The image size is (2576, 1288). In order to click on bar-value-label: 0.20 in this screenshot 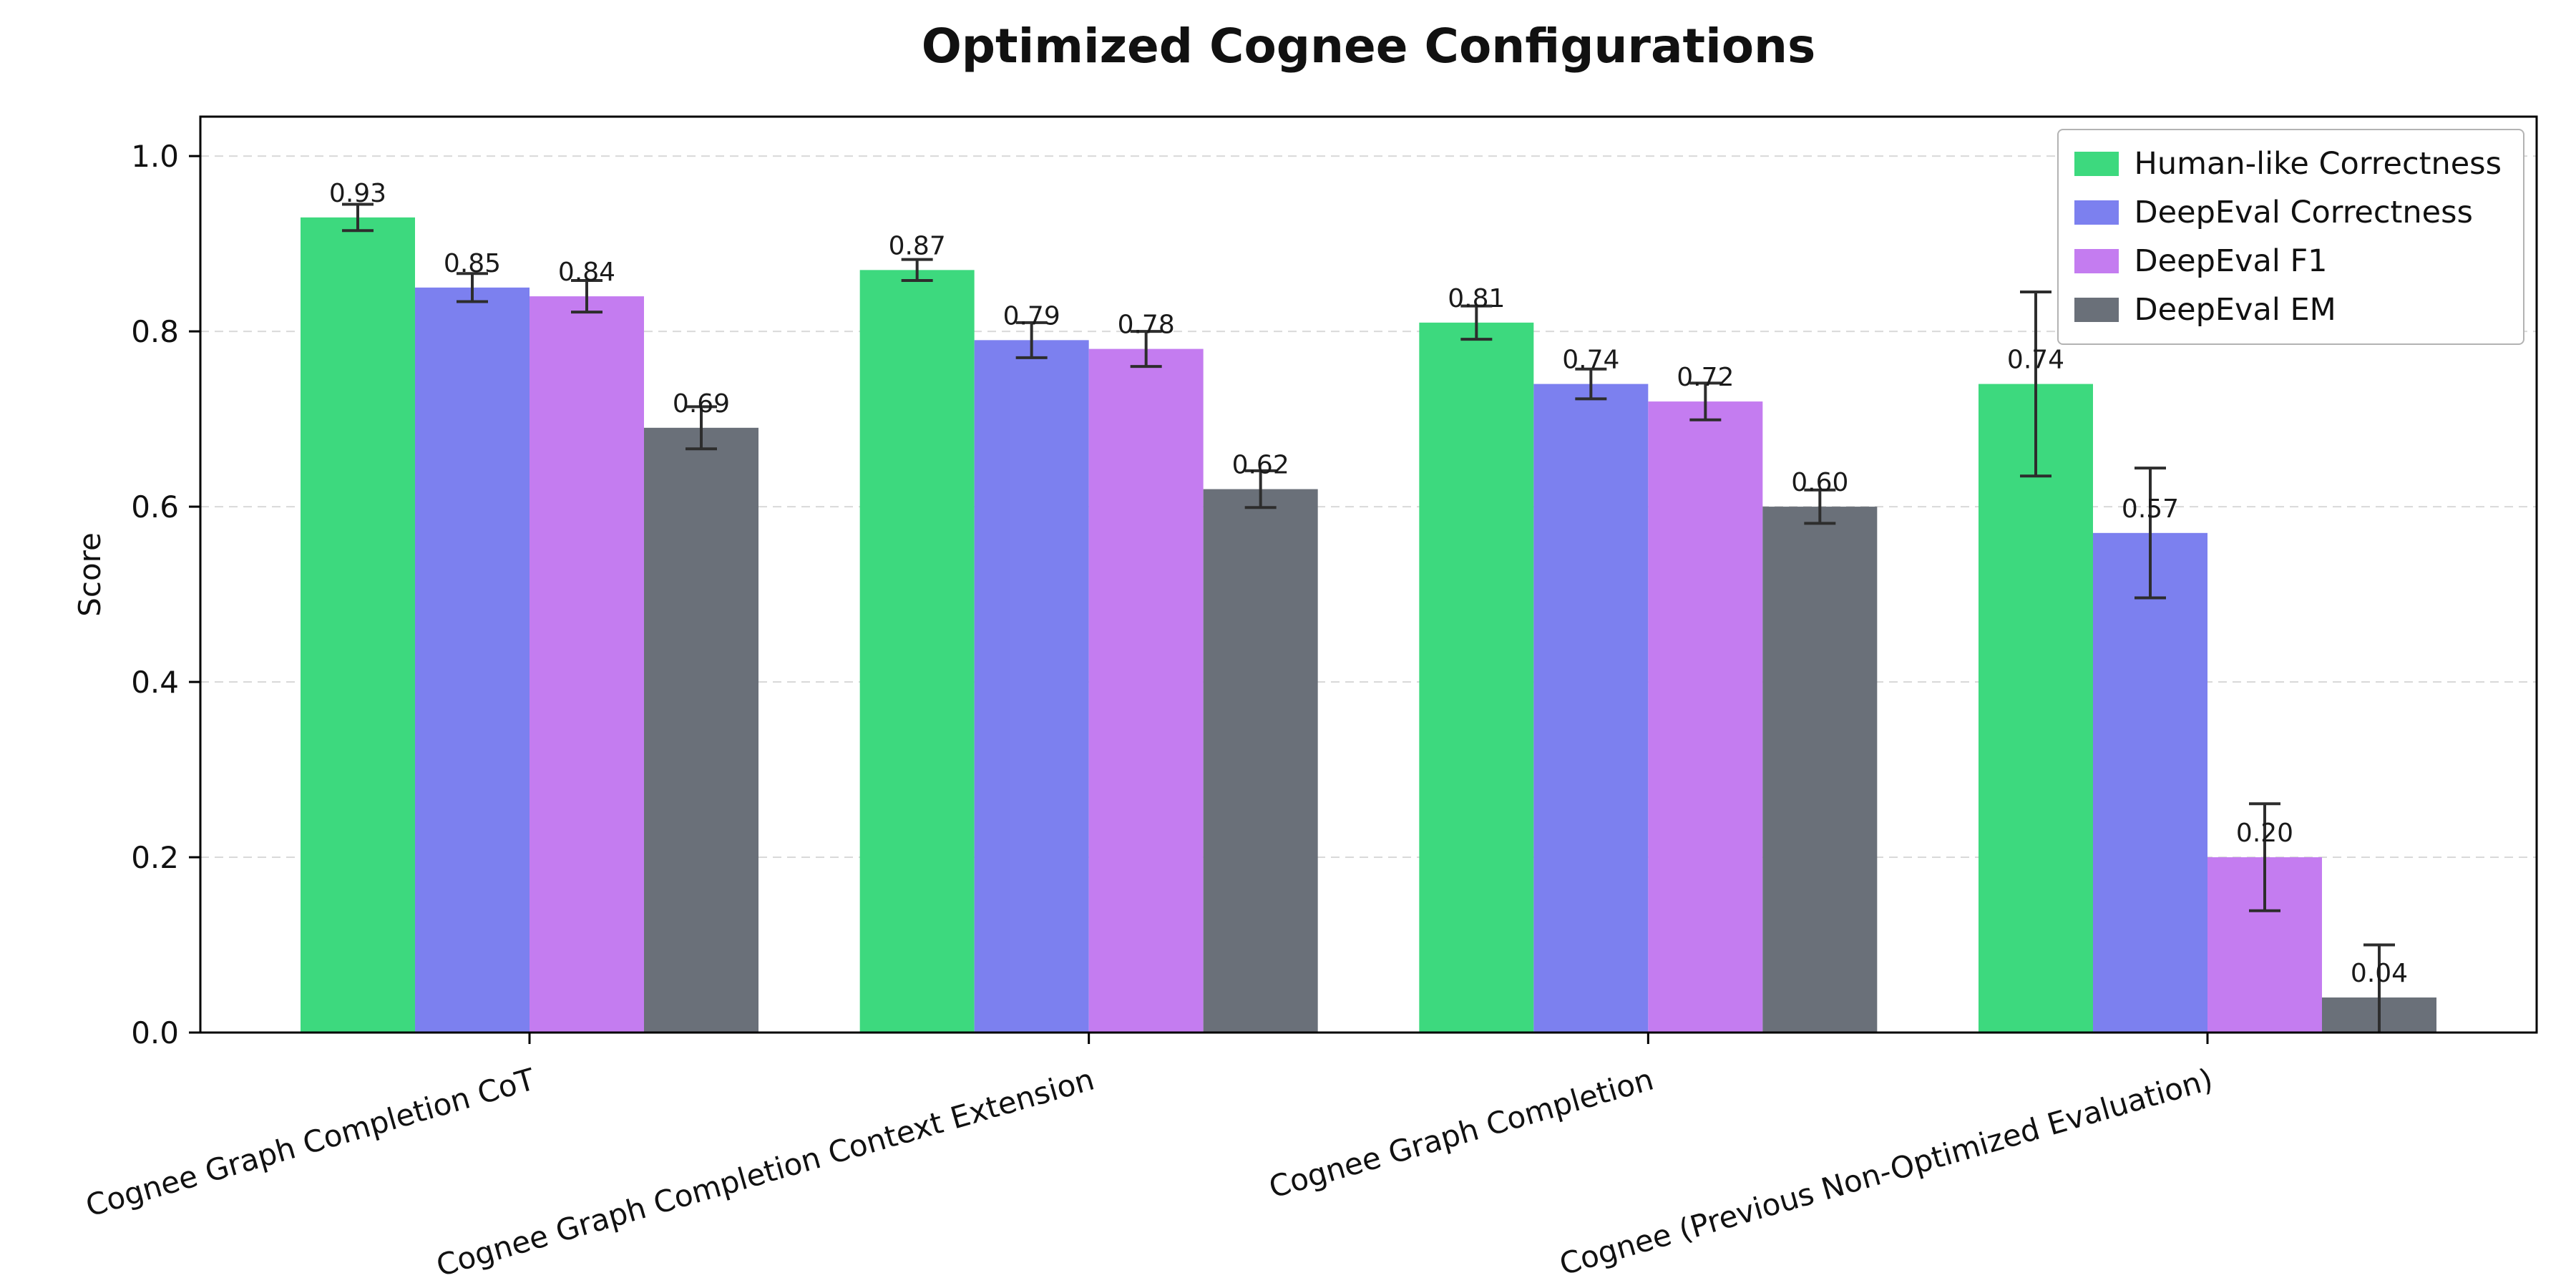, I will do `click(2264, 833)`.